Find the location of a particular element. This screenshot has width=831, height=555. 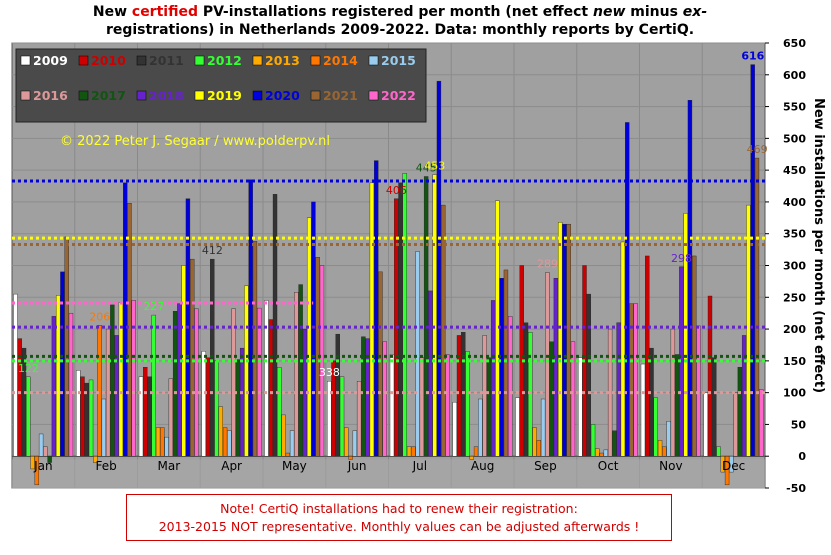

bar-2016-jul is located at coordinates (422, 407).